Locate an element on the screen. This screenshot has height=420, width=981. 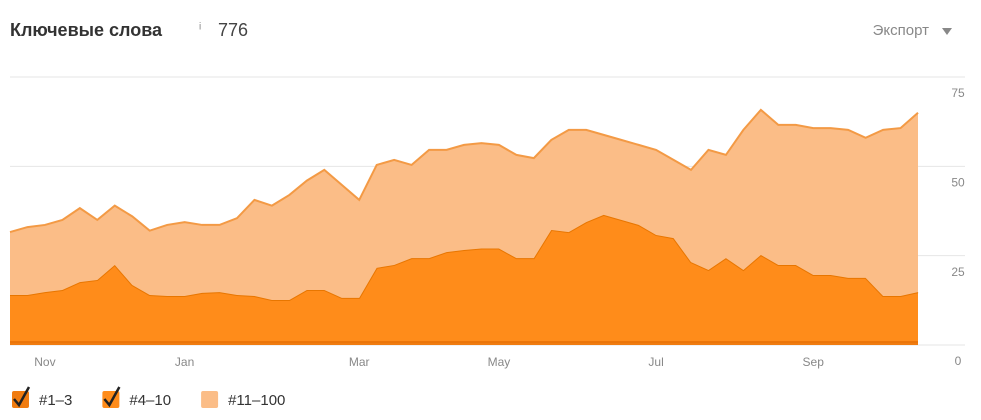
x-tick-label: Mar is located at coordinates (359, 362).